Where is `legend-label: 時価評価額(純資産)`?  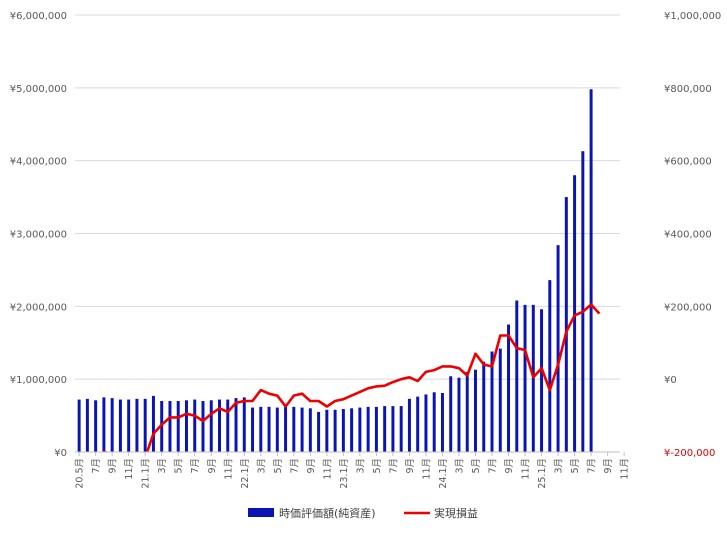
legend-label: 時価評価額(純資産) is located at coordinates (327, 513).